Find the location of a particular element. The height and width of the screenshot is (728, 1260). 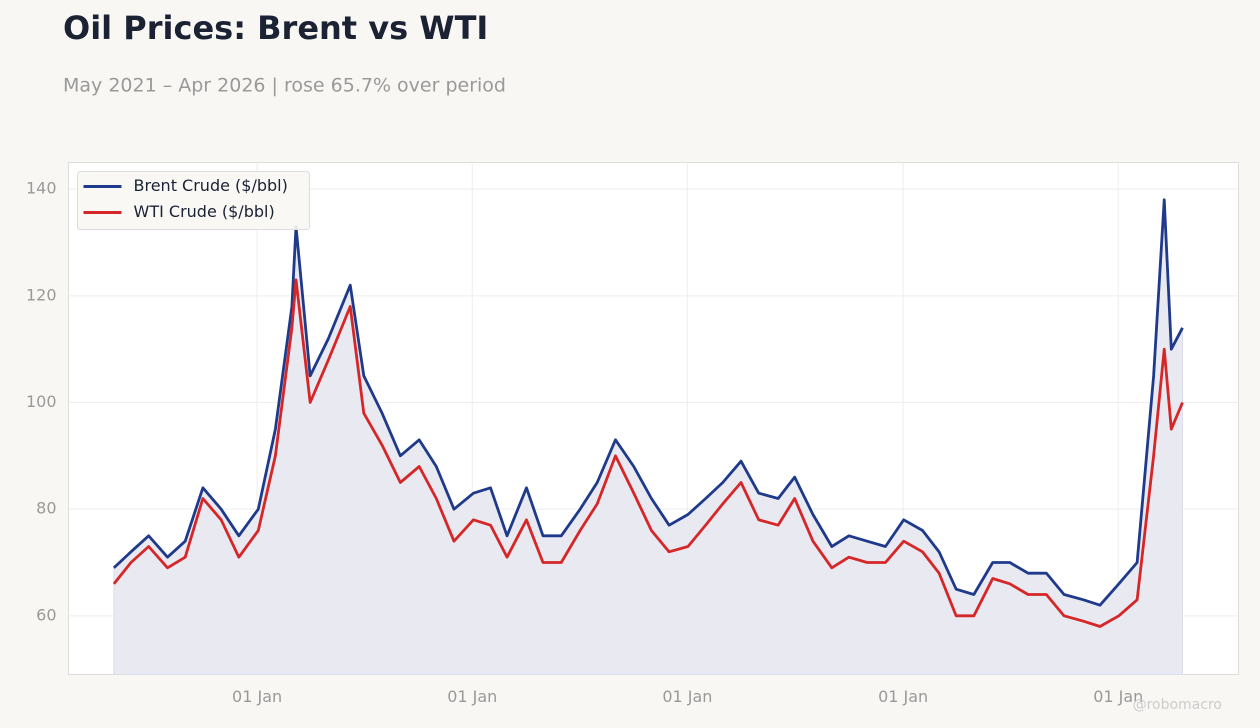

legend-label: WTI Crude ($/bbl) is located at coordinates (204, 211).